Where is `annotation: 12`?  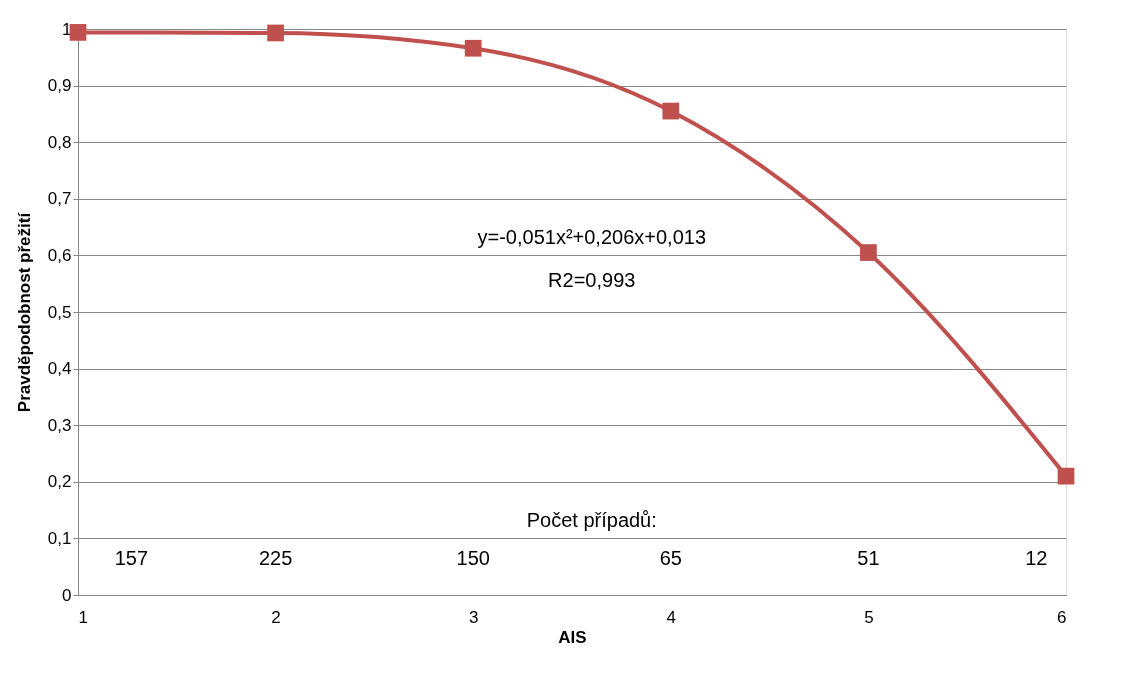
annotation: 12 is located at coordinates (1036, 558).